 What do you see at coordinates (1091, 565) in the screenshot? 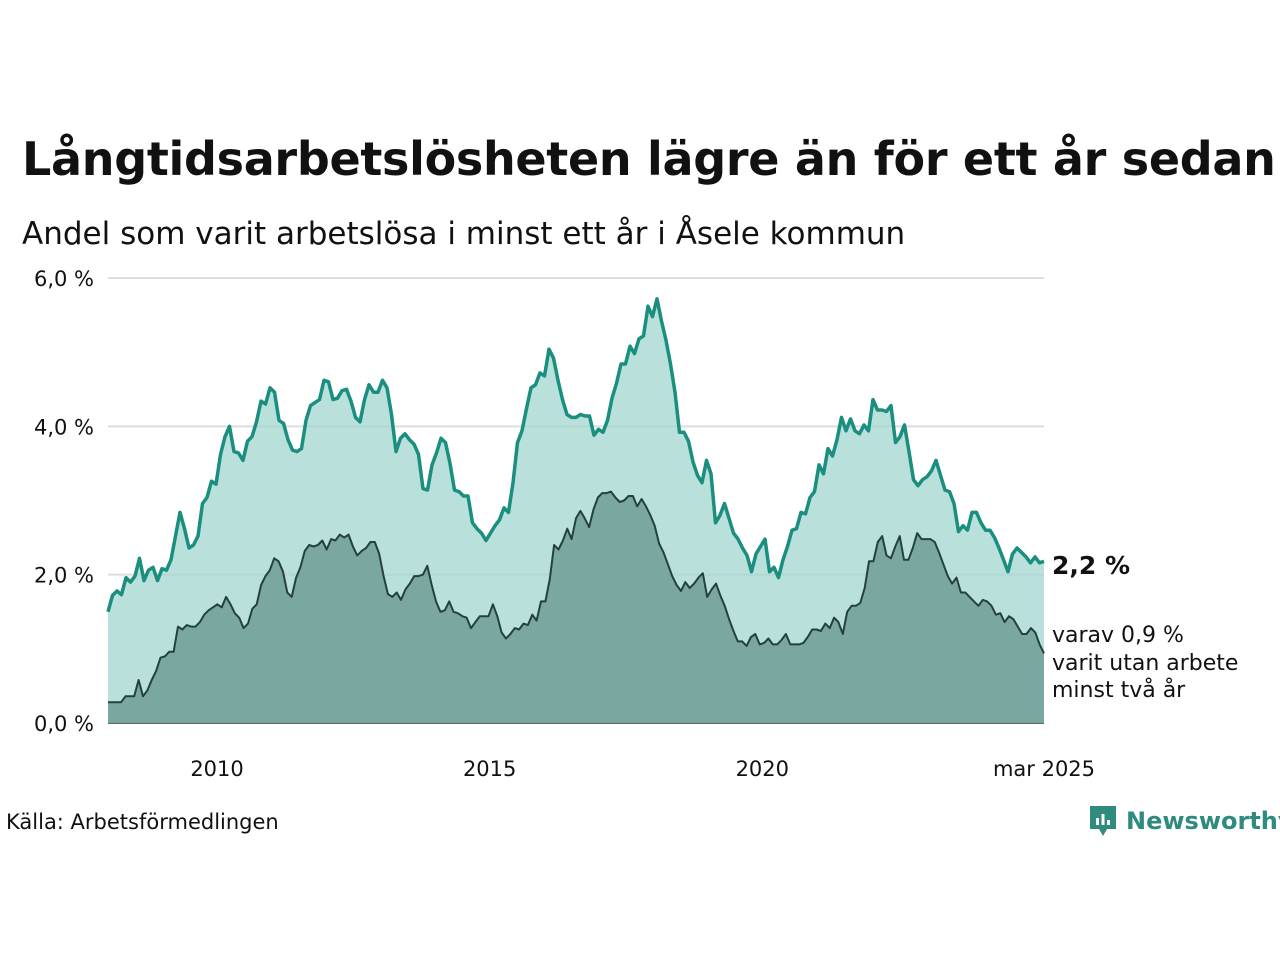
I see `last-value-label: 2,2 %` at bounding box center [1091, 565].